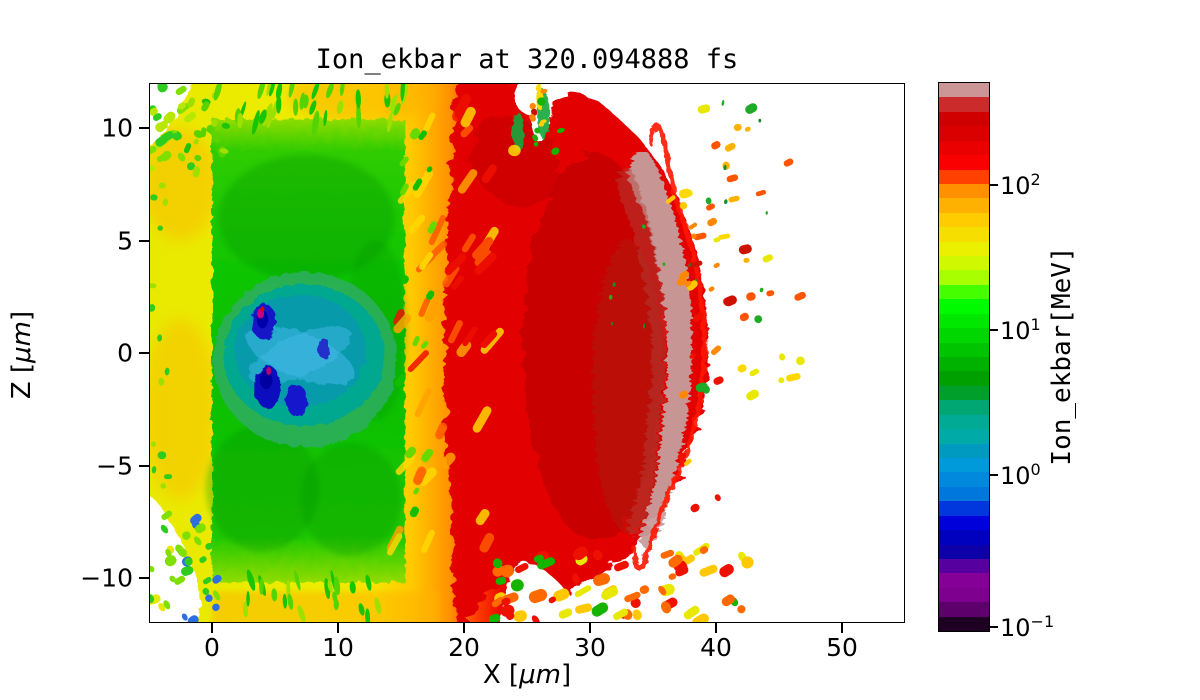  Describe the element at coordinates (1027, 627) in the screenshot. I see `colorbar-tick-label: 10⁻¹` at that location.